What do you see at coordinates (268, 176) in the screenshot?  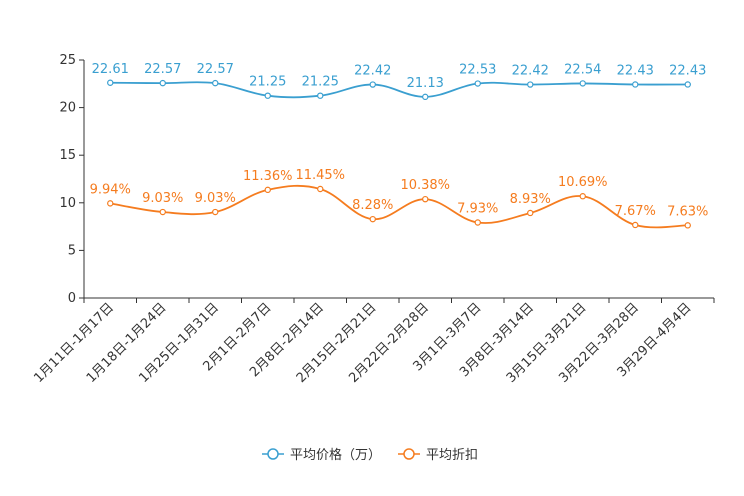 I see `data-label: 11.36%` at bounding box center [268, 176].